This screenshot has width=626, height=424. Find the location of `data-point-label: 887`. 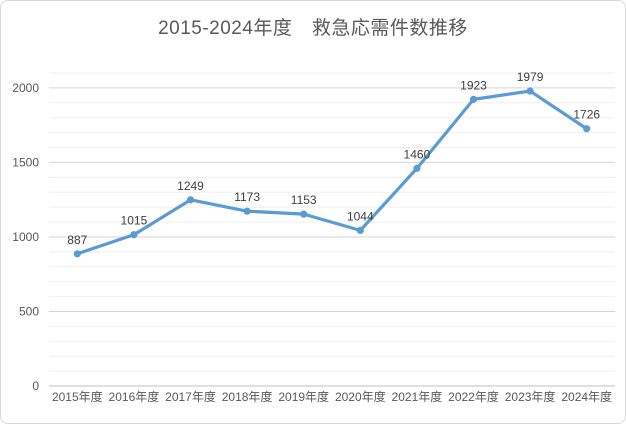

data-point-label: 887 is located at coordinates (77, 240).